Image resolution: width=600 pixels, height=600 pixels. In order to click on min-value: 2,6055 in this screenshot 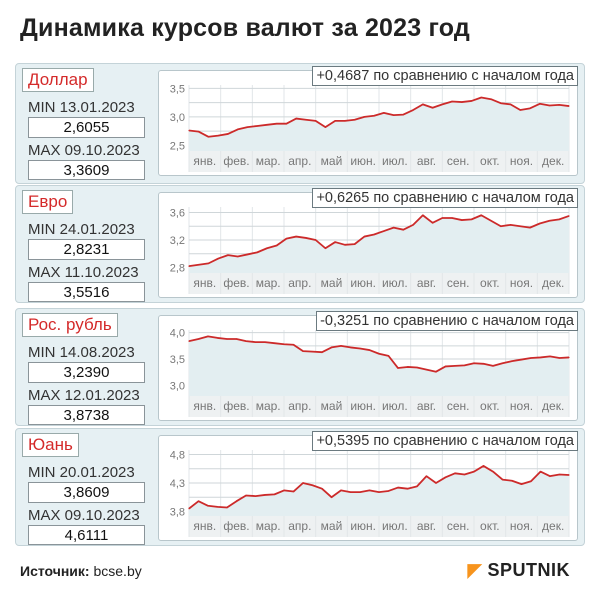, I will do `click(86, 127)`.